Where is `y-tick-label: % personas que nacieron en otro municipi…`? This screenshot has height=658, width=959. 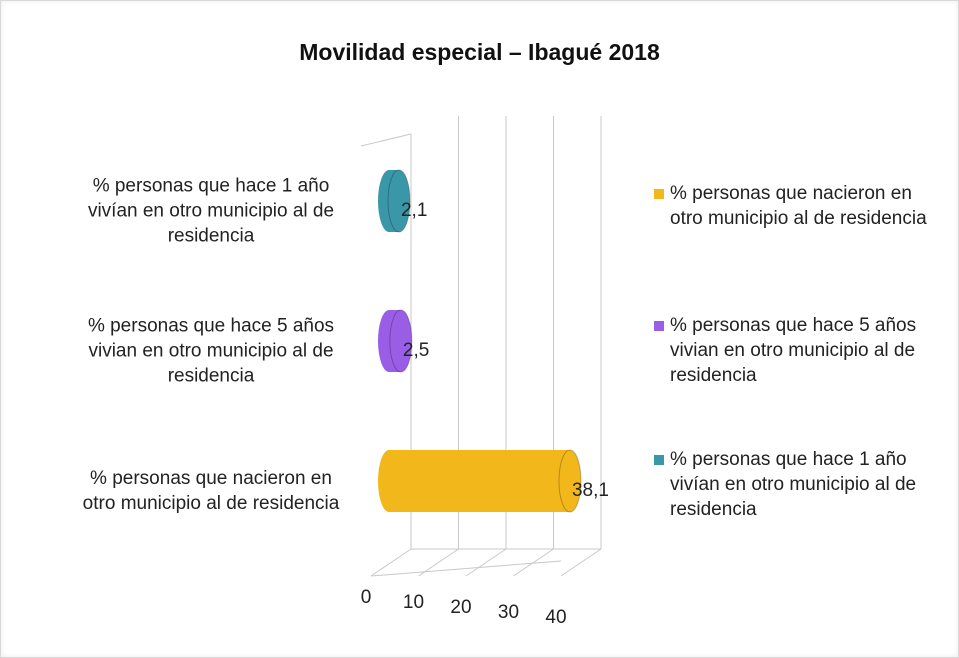 y-tick-label: % personas que nacieron en otro municipi… is located at coordinates (211, 491).